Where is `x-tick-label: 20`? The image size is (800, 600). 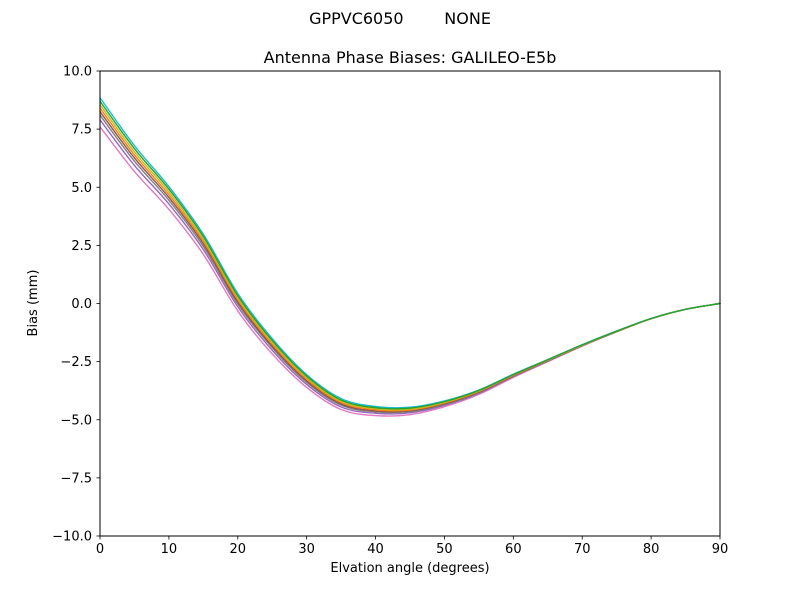 x-tick-label: 20 is located at coordinates (238, 549).